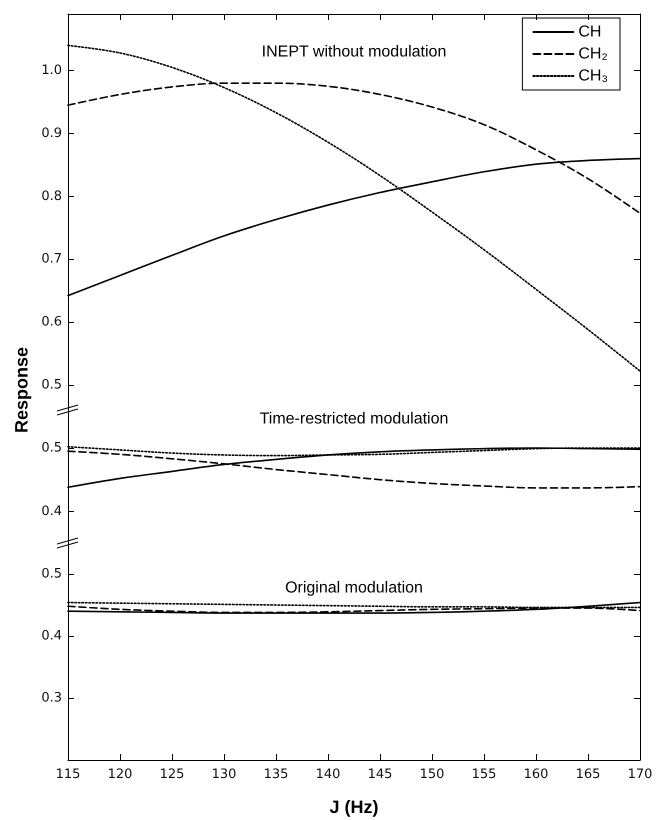  What do you see at coordinates (51, 70) in the screenshot?
I see `y-tick-label: 1.0` at bounding box center [51, 70].